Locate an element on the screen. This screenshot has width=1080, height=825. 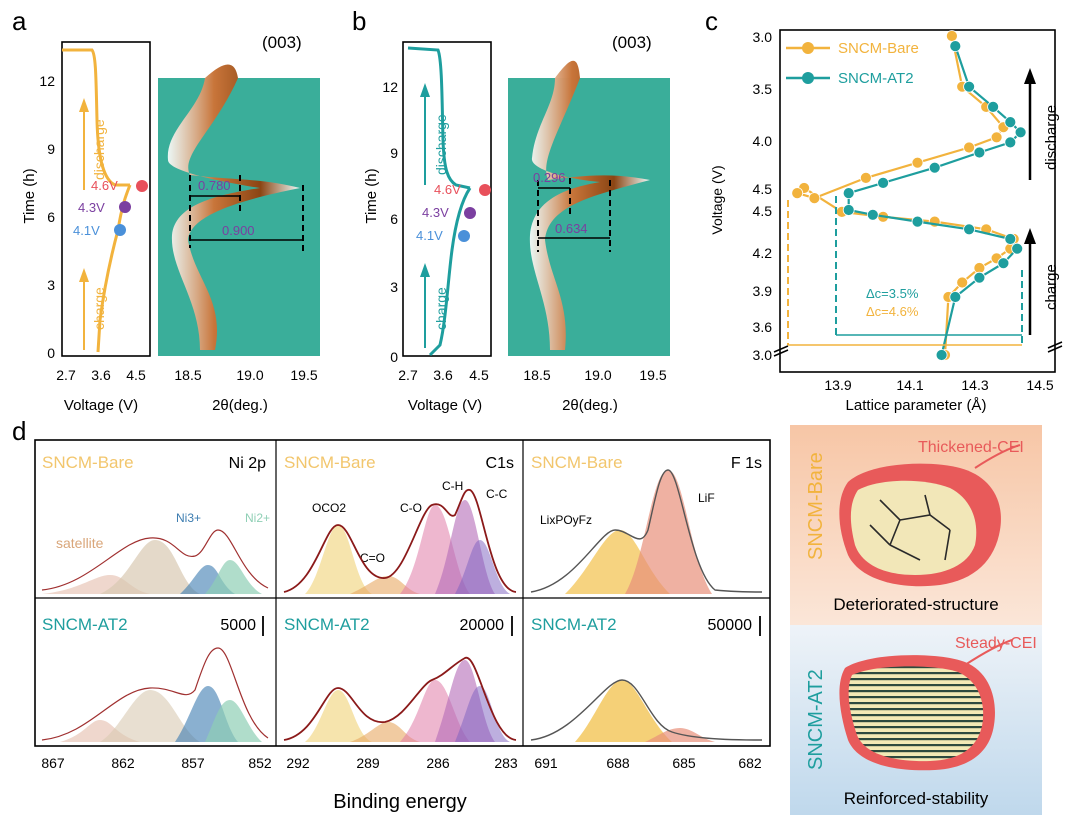
panel-e-at2-pointer is located at coordinates (988, 652).